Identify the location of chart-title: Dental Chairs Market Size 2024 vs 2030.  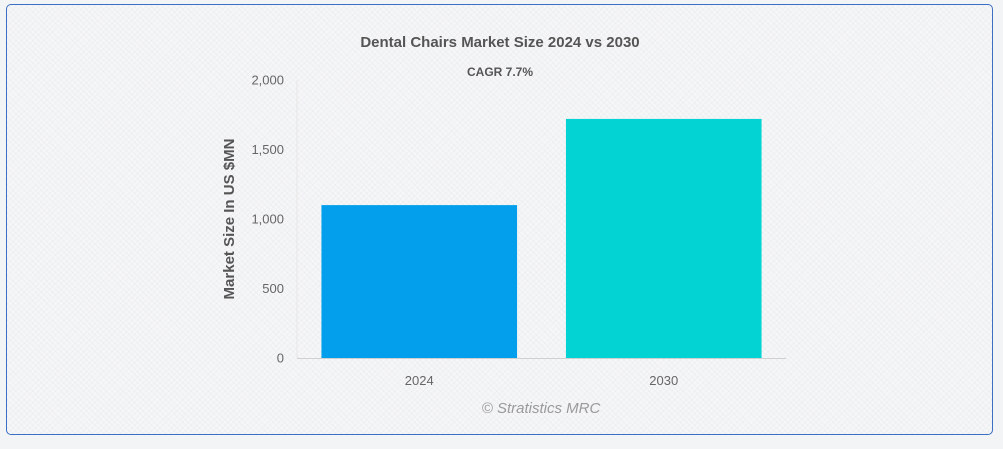
(499, 42).